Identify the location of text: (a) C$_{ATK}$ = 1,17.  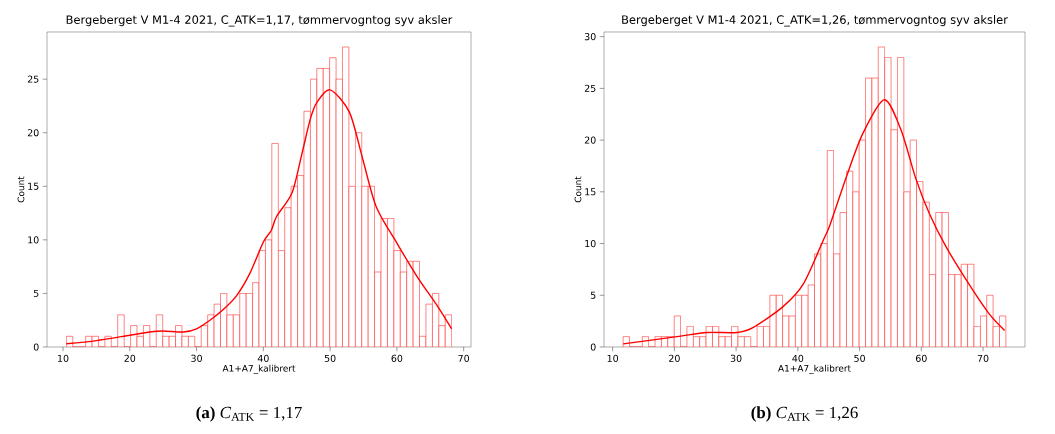
(249, 414).